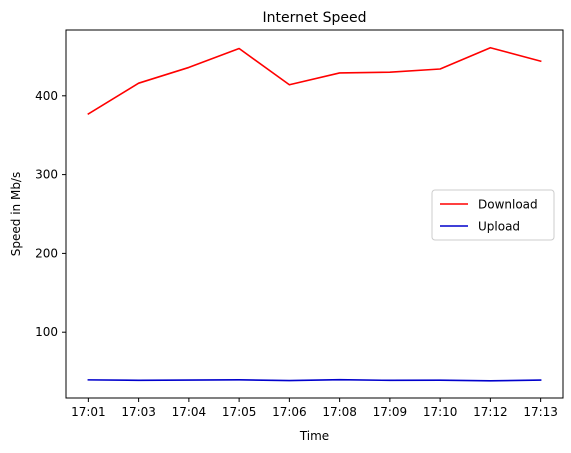  Describe the element at coordinates (508, 205) in the screenshot. I see `legend-label-download: Download` at that location.